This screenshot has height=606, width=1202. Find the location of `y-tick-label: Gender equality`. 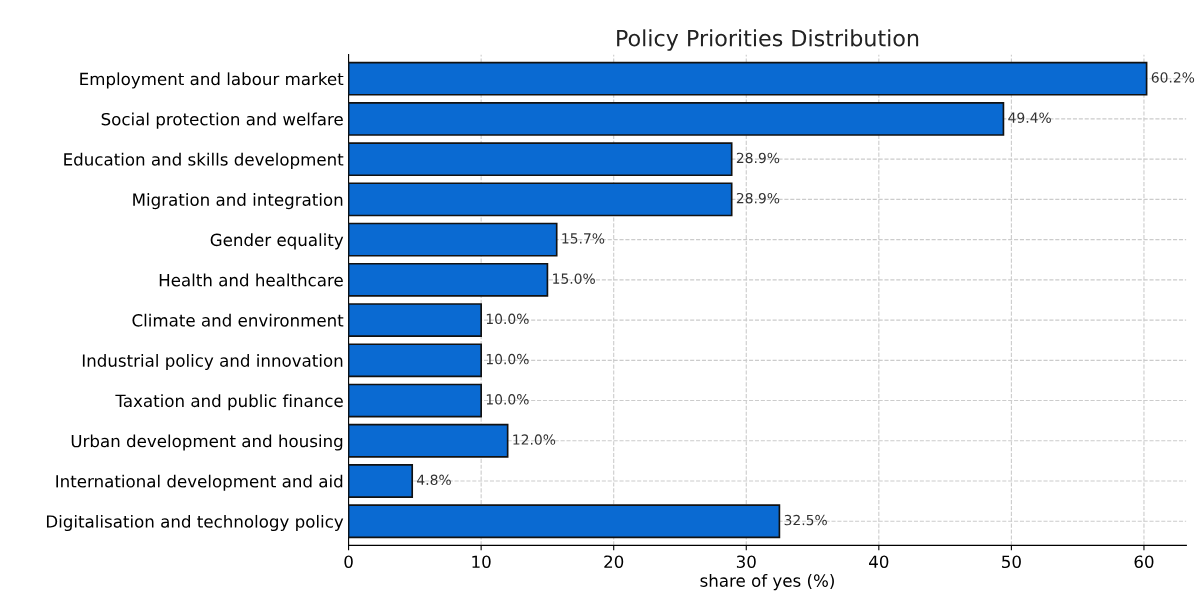

y-tick-label: Gender equality is located at coordinates (277, 241).